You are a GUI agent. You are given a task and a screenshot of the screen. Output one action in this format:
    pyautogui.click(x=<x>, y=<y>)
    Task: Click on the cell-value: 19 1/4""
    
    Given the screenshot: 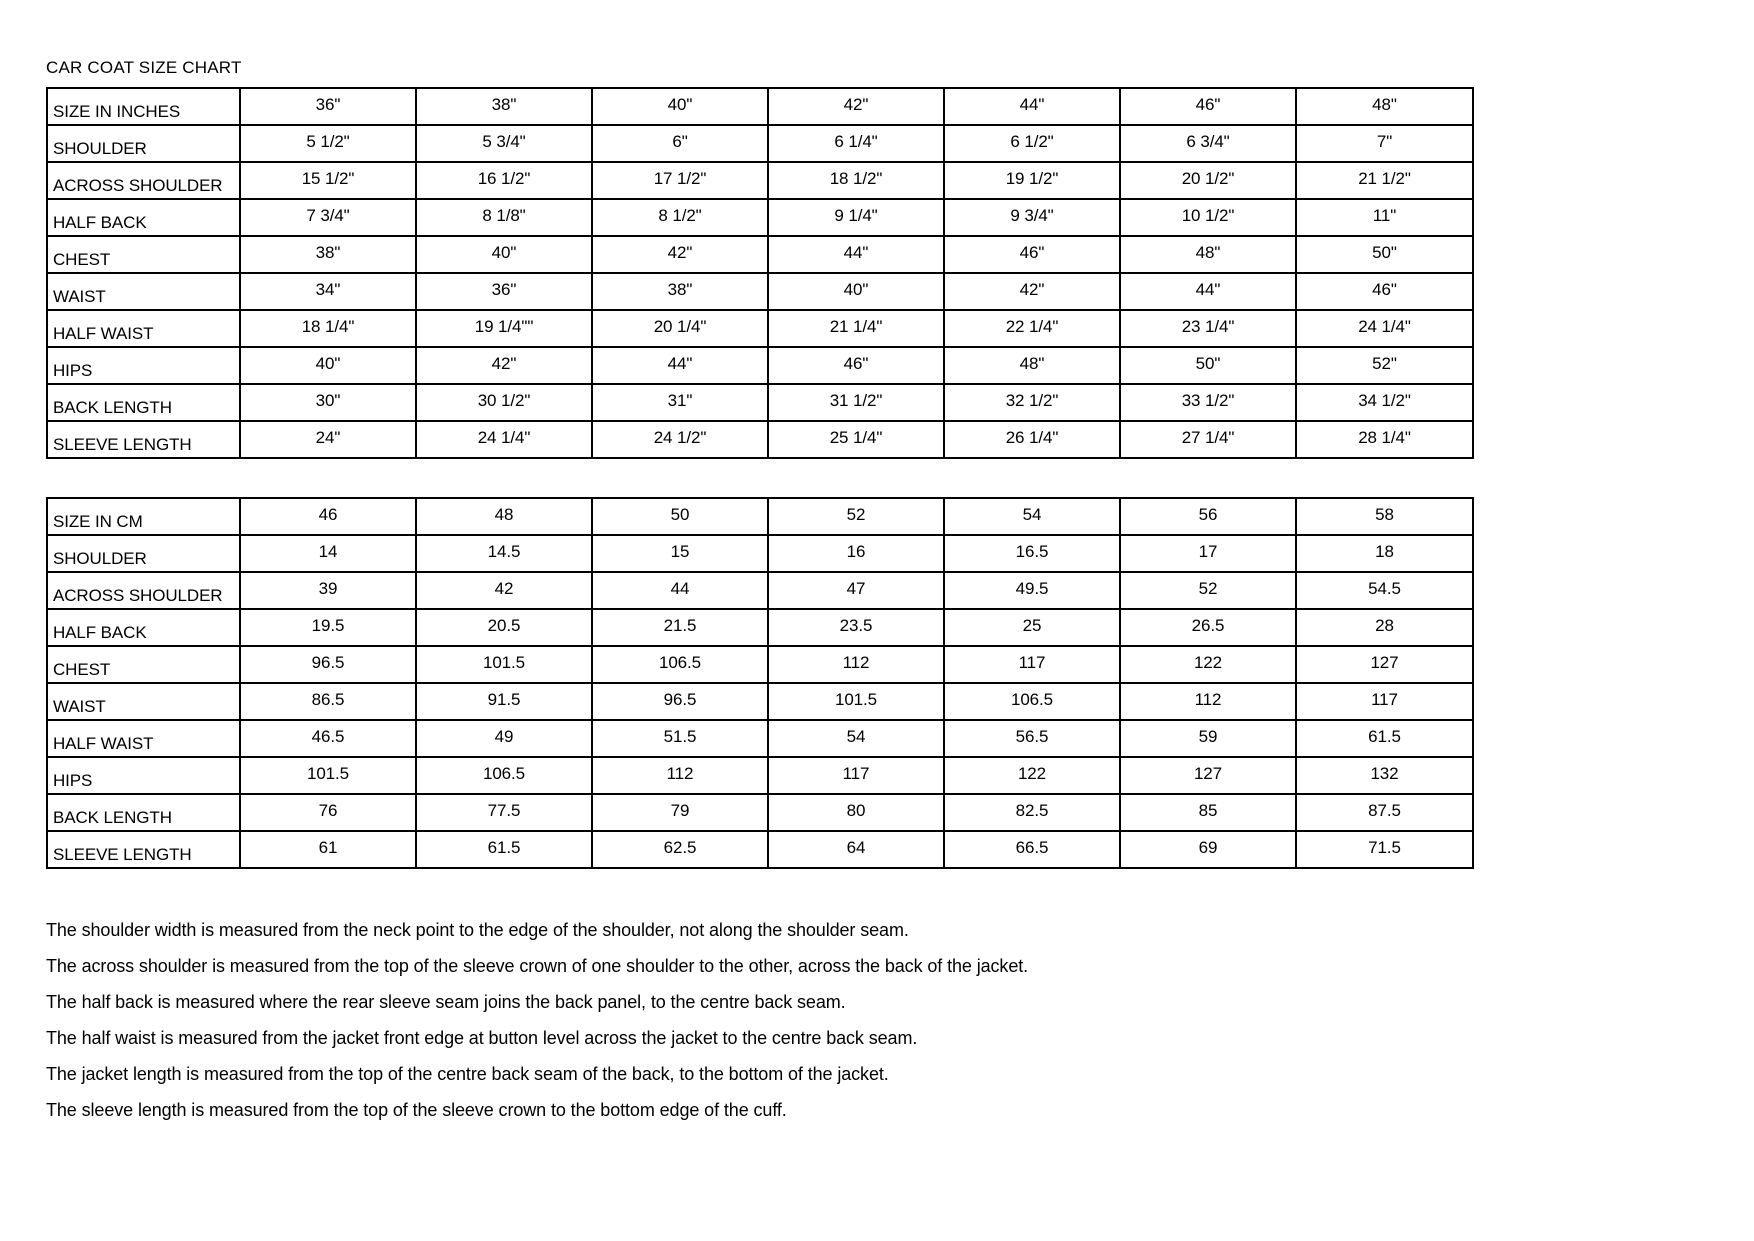 What is the action you would take?
    pyautogui.click(x=504, y=328)
    